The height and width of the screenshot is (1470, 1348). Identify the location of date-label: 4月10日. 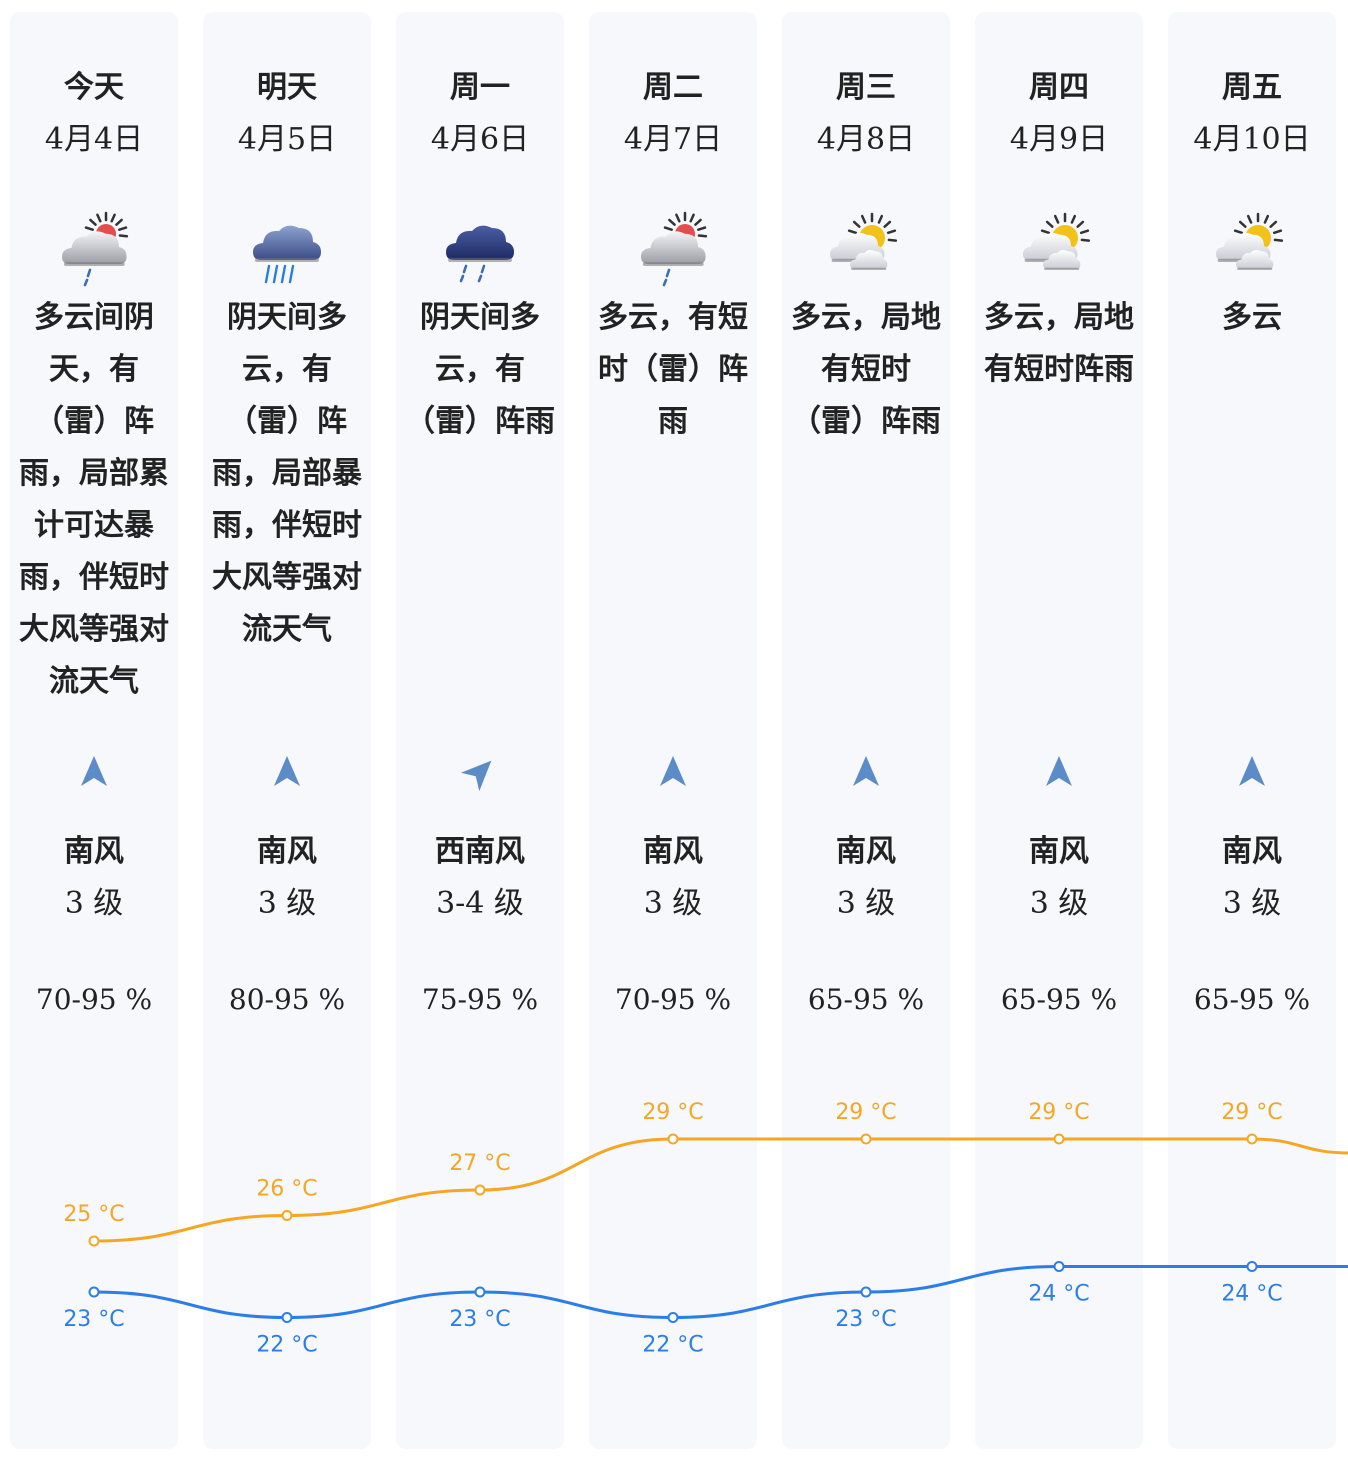
(1252, 139).